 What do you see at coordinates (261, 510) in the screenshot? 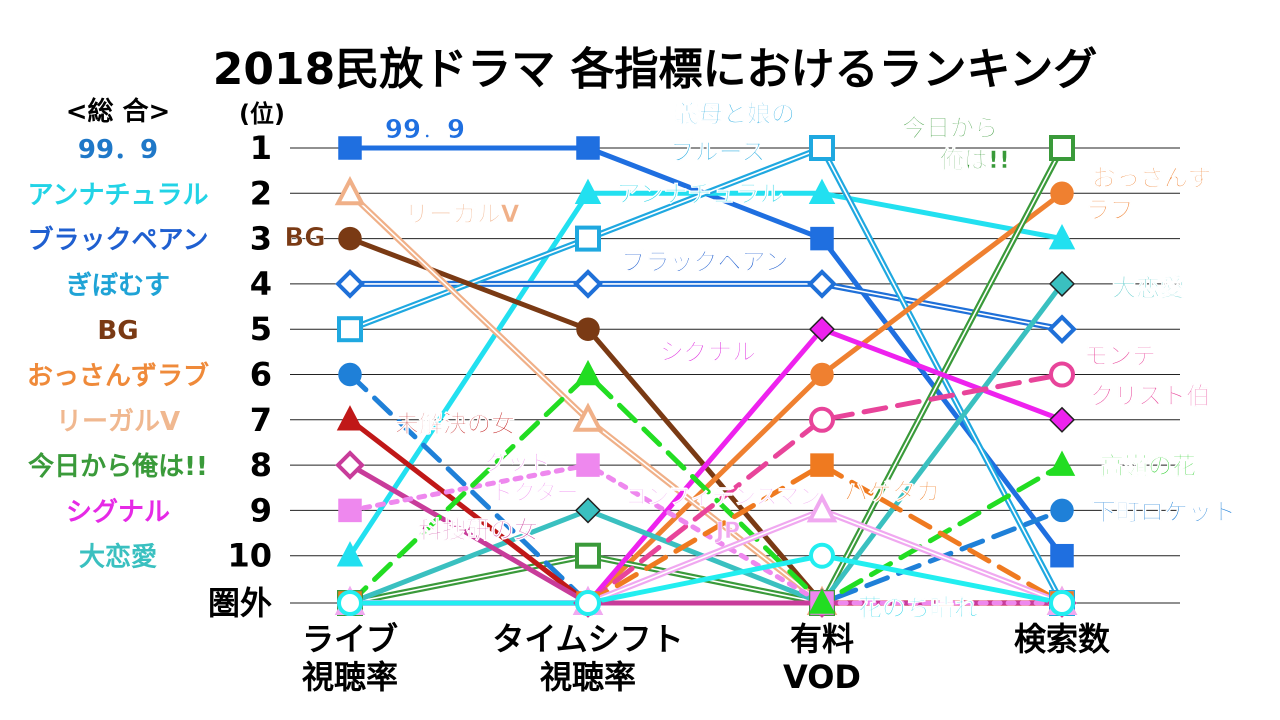
I see `y-tick-label: 9` at bounding box center [261, 510].